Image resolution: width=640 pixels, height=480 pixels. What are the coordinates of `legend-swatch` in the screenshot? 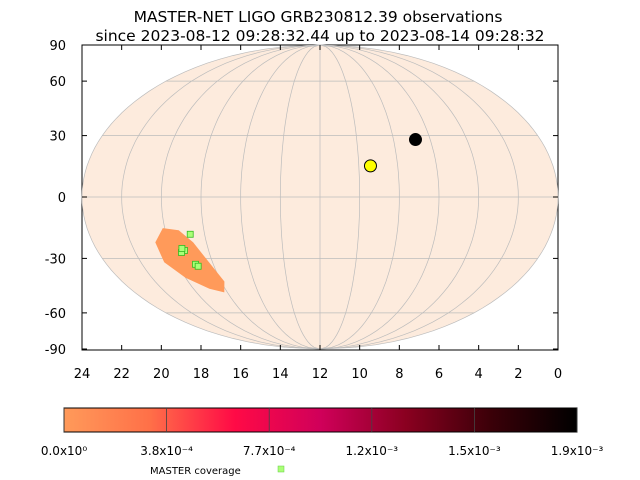 It's located at (281, 469).